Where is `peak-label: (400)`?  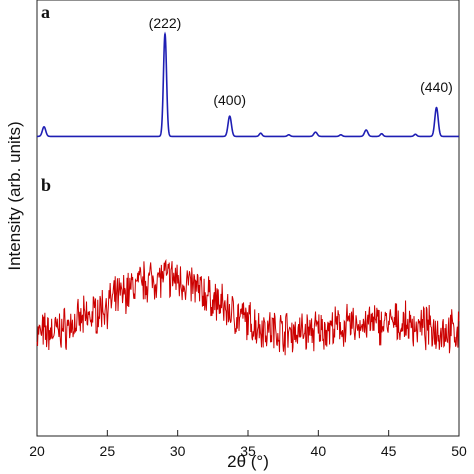
peak-label: (400) is located at coordinates (229, 100).